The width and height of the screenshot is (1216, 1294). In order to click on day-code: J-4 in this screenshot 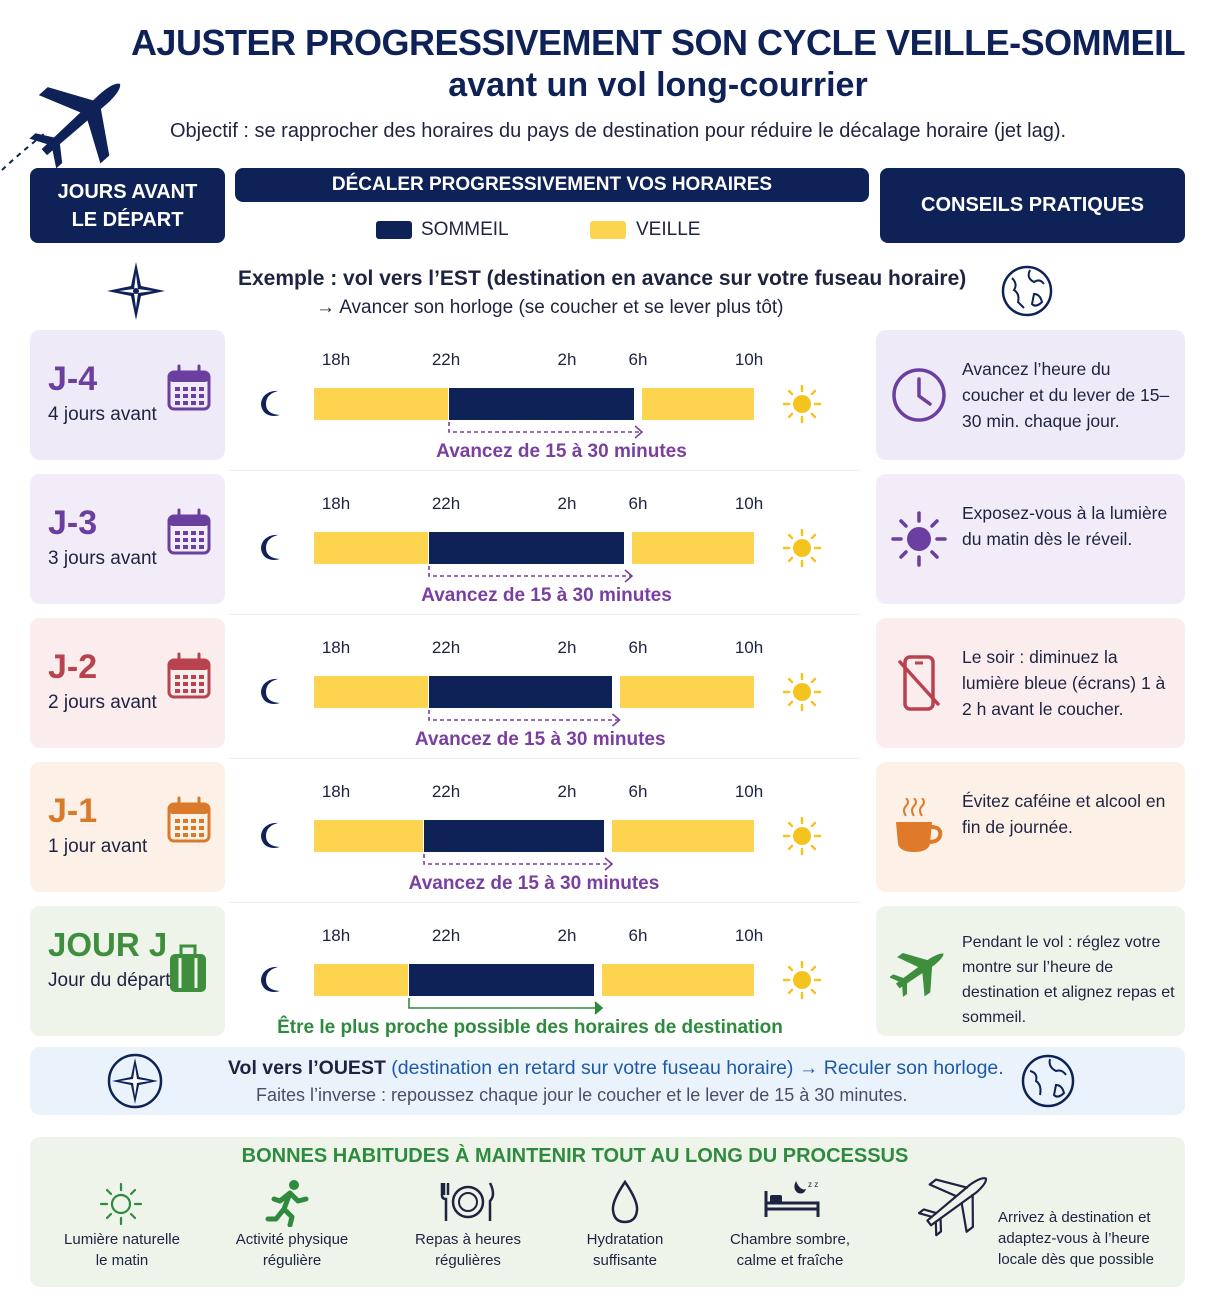, I will do `click(73, 379)`.